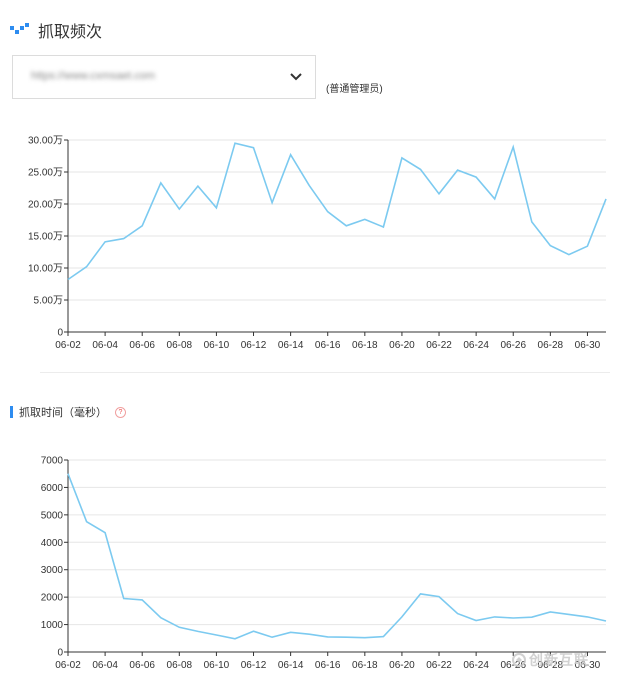  I want to click on watermark: 创新互联, so click(550, 660).